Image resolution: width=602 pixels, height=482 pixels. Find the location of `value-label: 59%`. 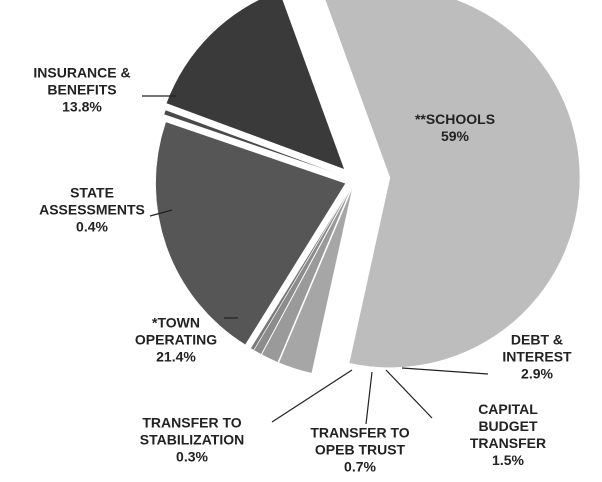

value-label: 59% is located at coordinates (455, 136).